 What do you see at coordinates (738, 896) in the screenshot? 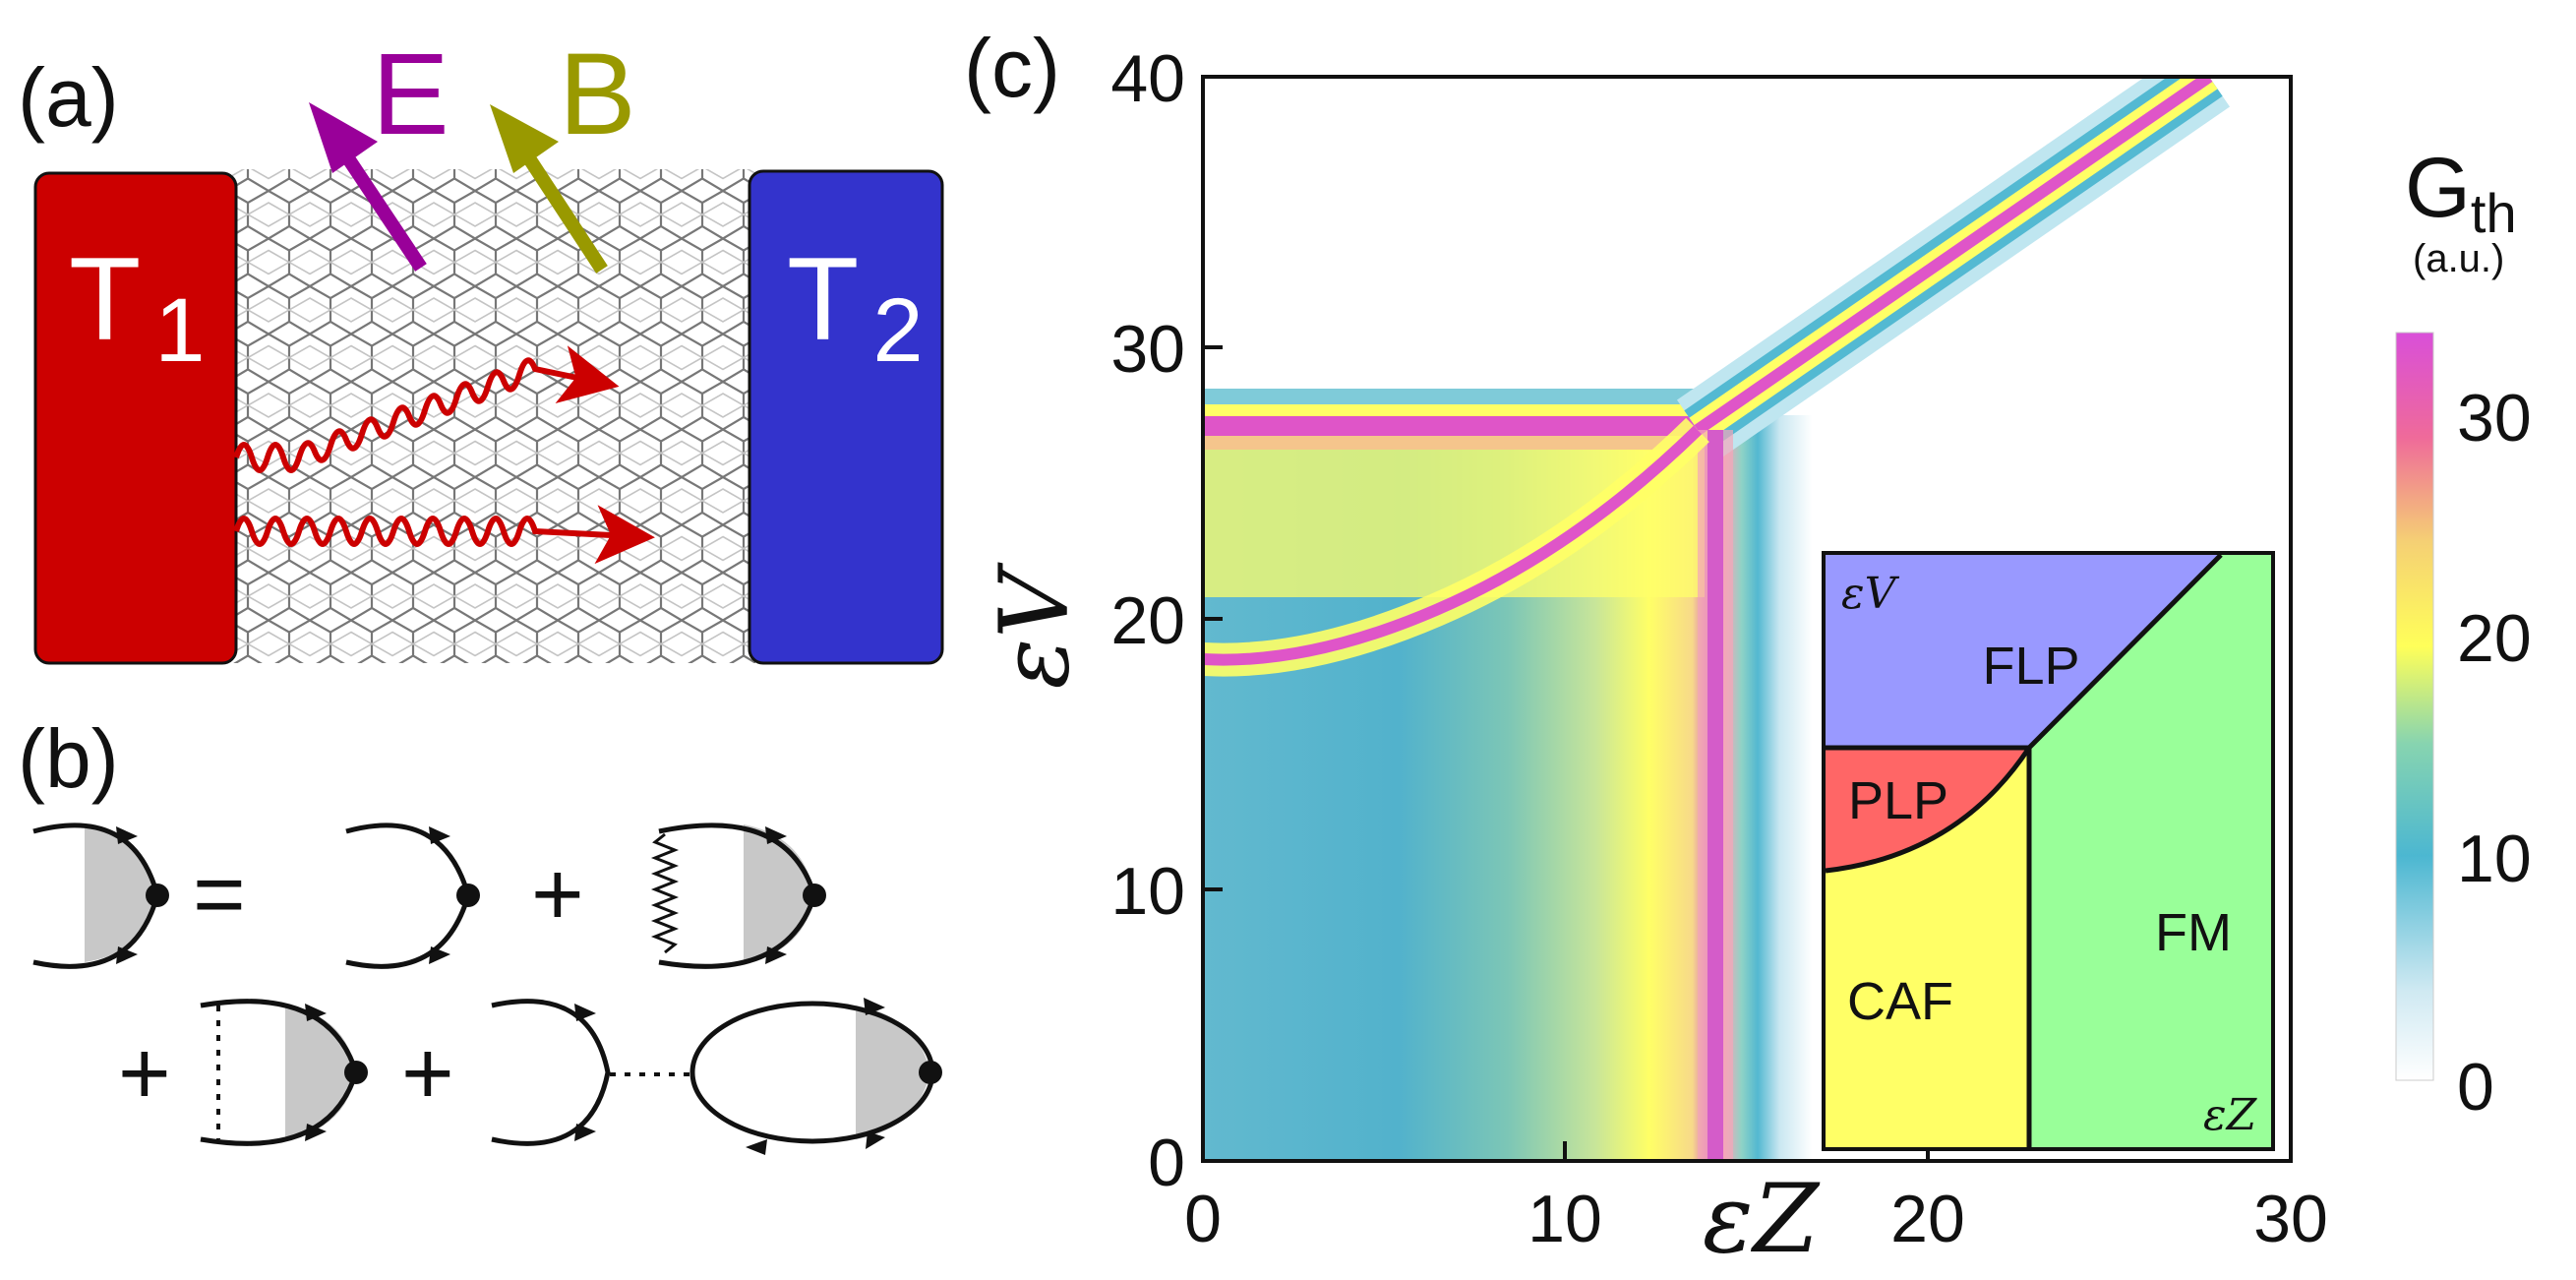
I see `diagram-ladder-vertex` at bounding box center [738, 896].